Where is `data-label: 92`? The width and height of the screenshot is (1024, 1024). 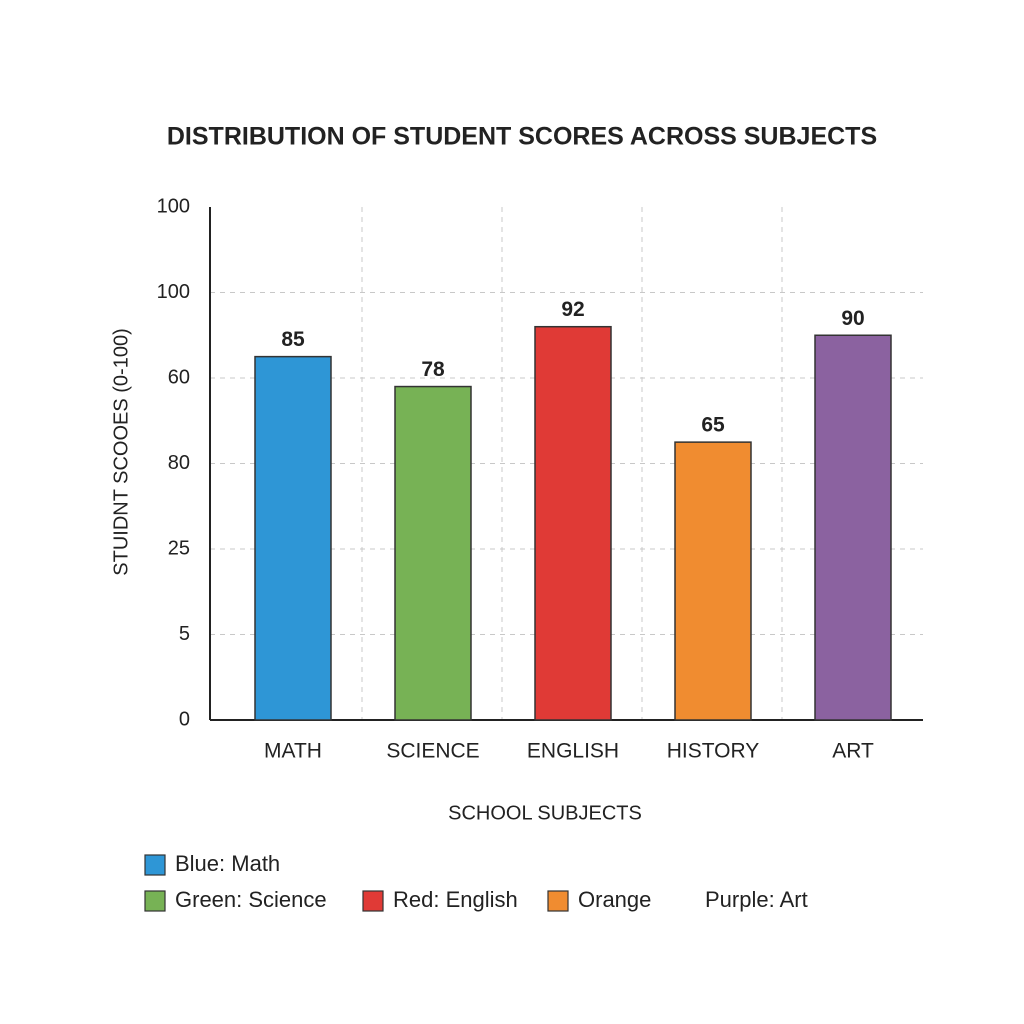
data-label: 92 is located at coordinates (572, 309).